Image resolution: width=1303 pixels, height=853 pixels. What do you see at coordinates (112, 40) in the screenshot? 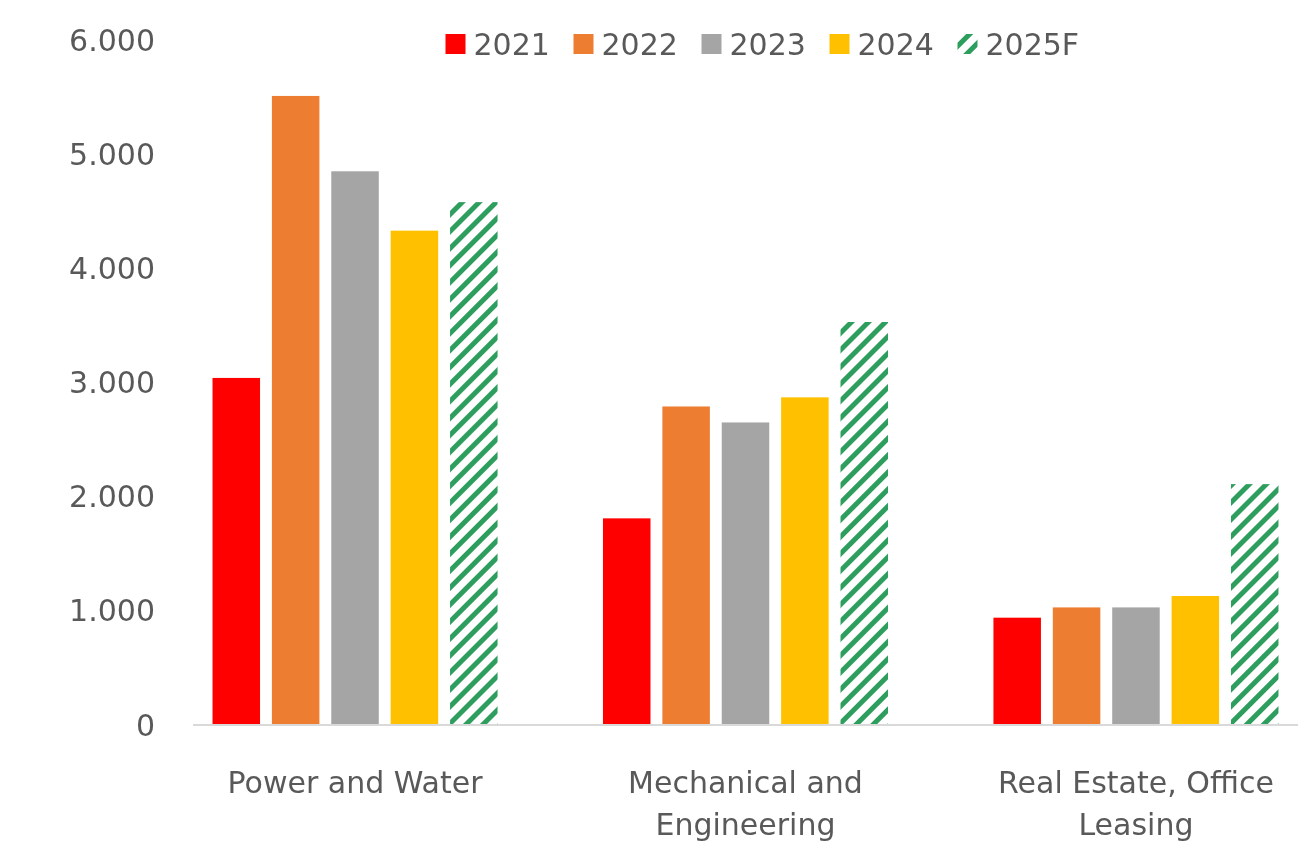
I see `y-tick-label: 6.000` at bounding box center [112, 40].